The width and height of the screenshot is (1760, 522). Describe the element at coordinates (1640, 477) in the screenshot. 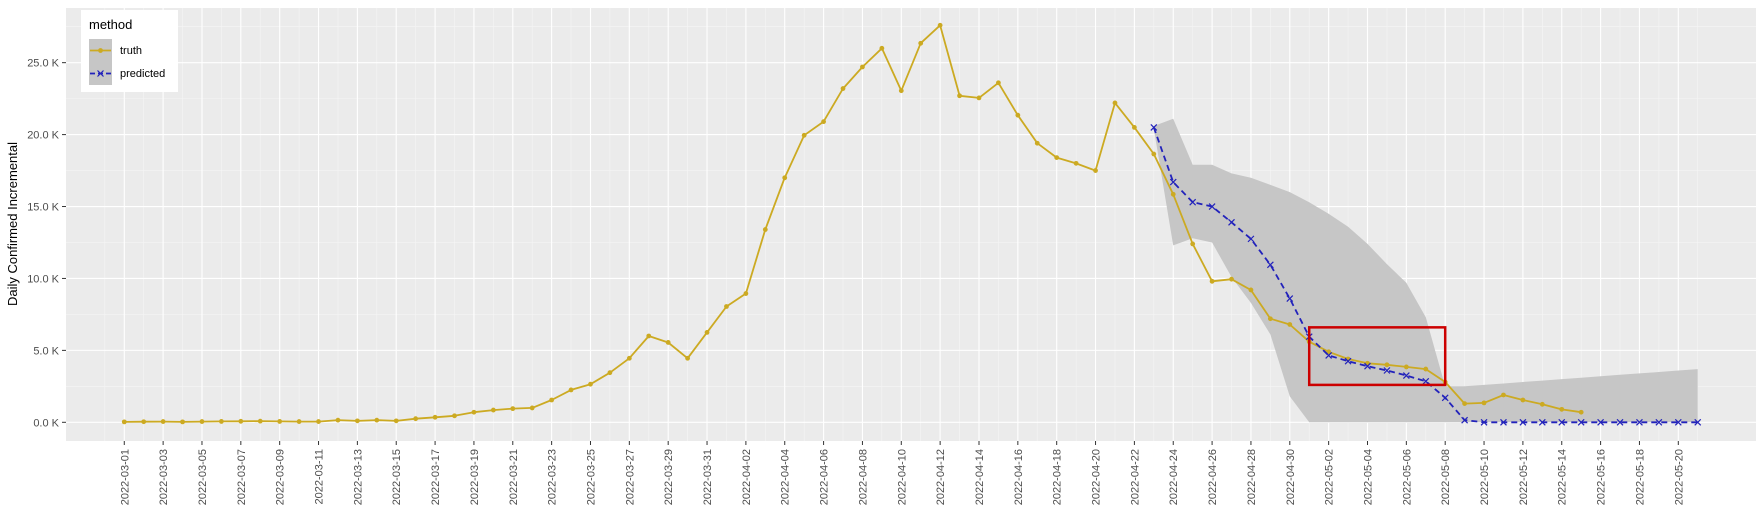

I see `x-tick-label: 2022-05-18` at that location.